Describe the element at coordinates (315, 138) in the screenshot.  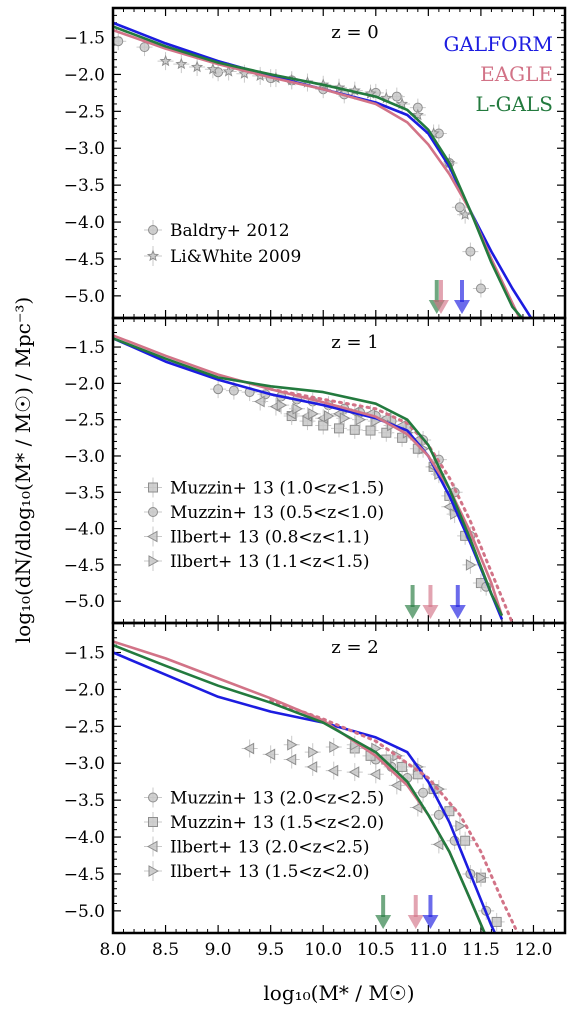
I see `data-series-li-white-2009` at that location.